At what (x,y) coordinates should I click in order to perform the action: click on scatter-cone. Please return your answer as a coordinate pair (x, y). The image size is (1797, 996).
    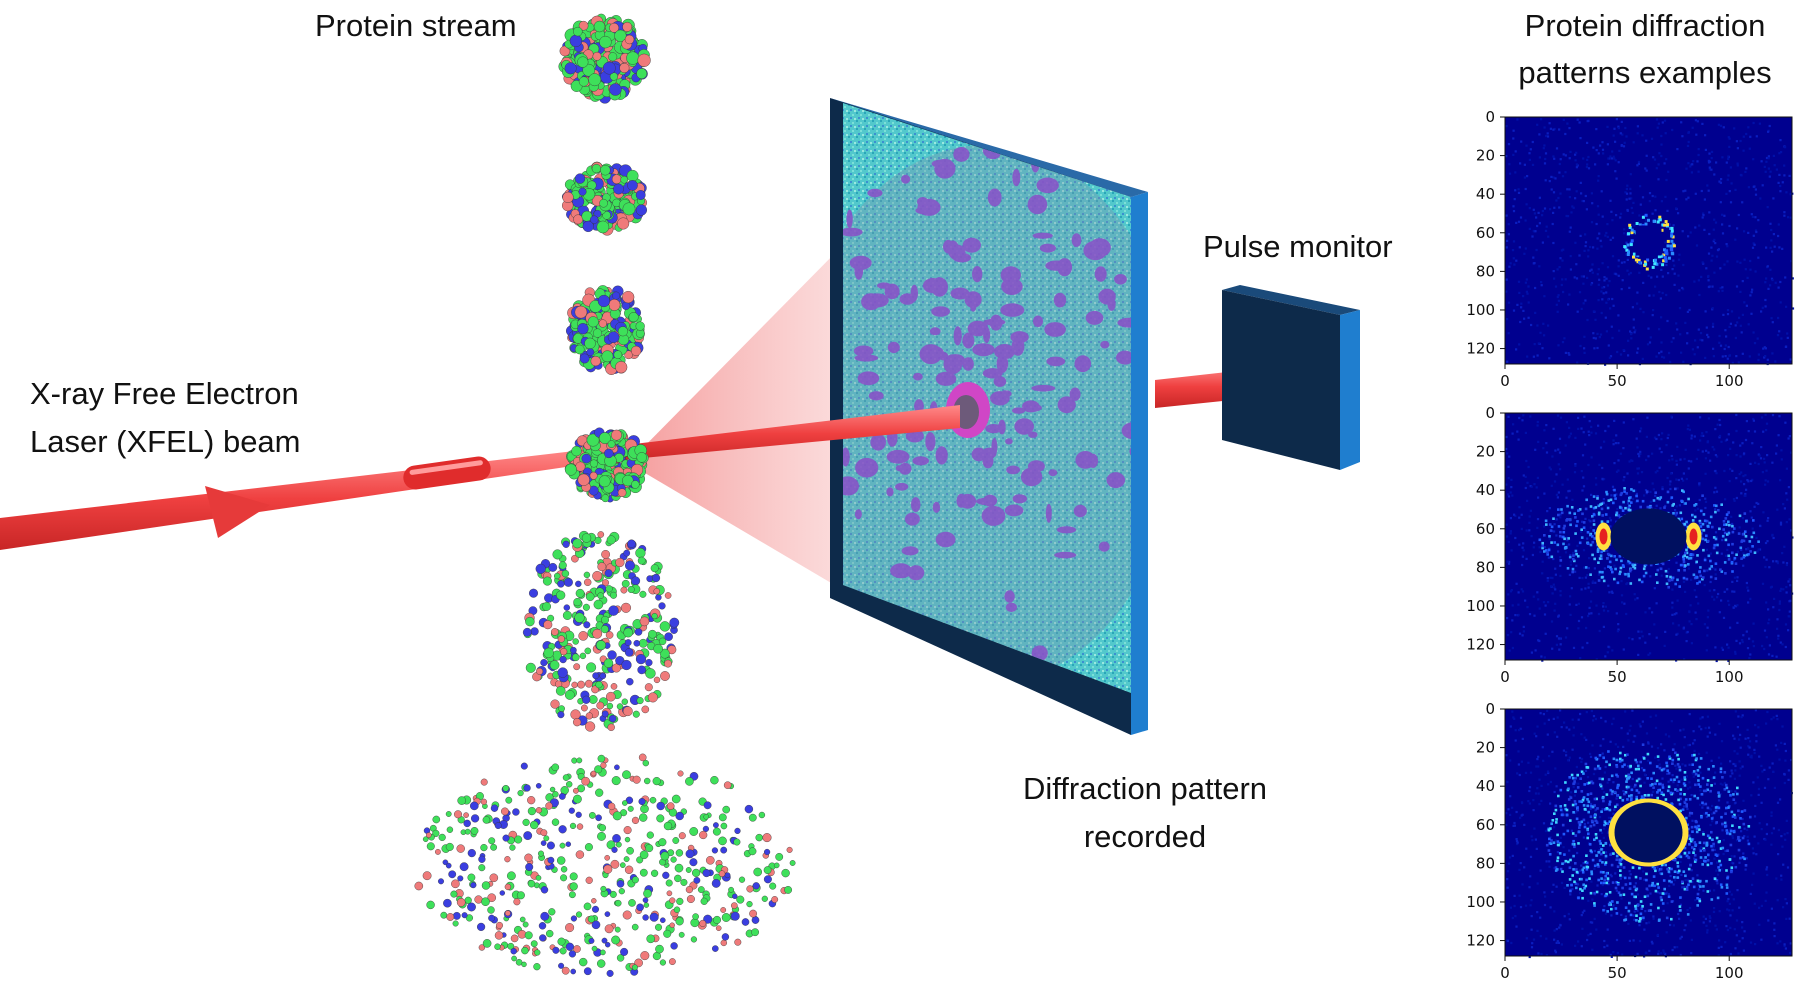
    Looking at the image, I should click on (735, 417).